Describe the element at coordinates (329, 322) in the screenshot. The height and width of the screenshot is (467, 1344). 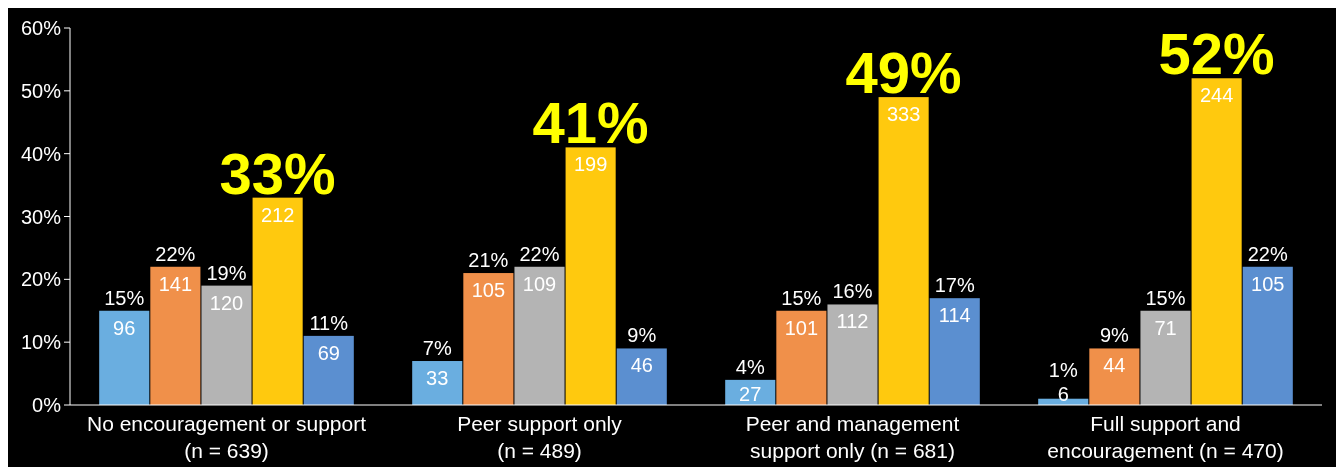
I see `data-label: 11%` at that location.